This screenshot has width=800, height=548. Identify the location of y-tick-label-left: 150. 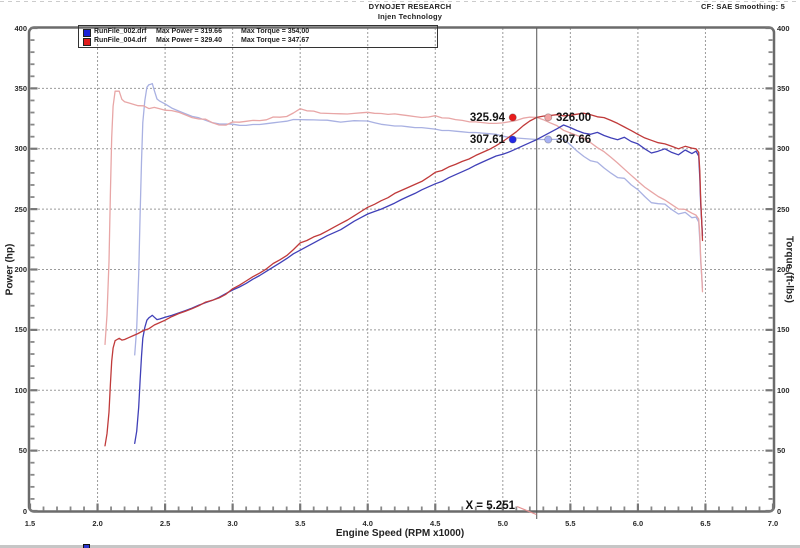
(20, 330).